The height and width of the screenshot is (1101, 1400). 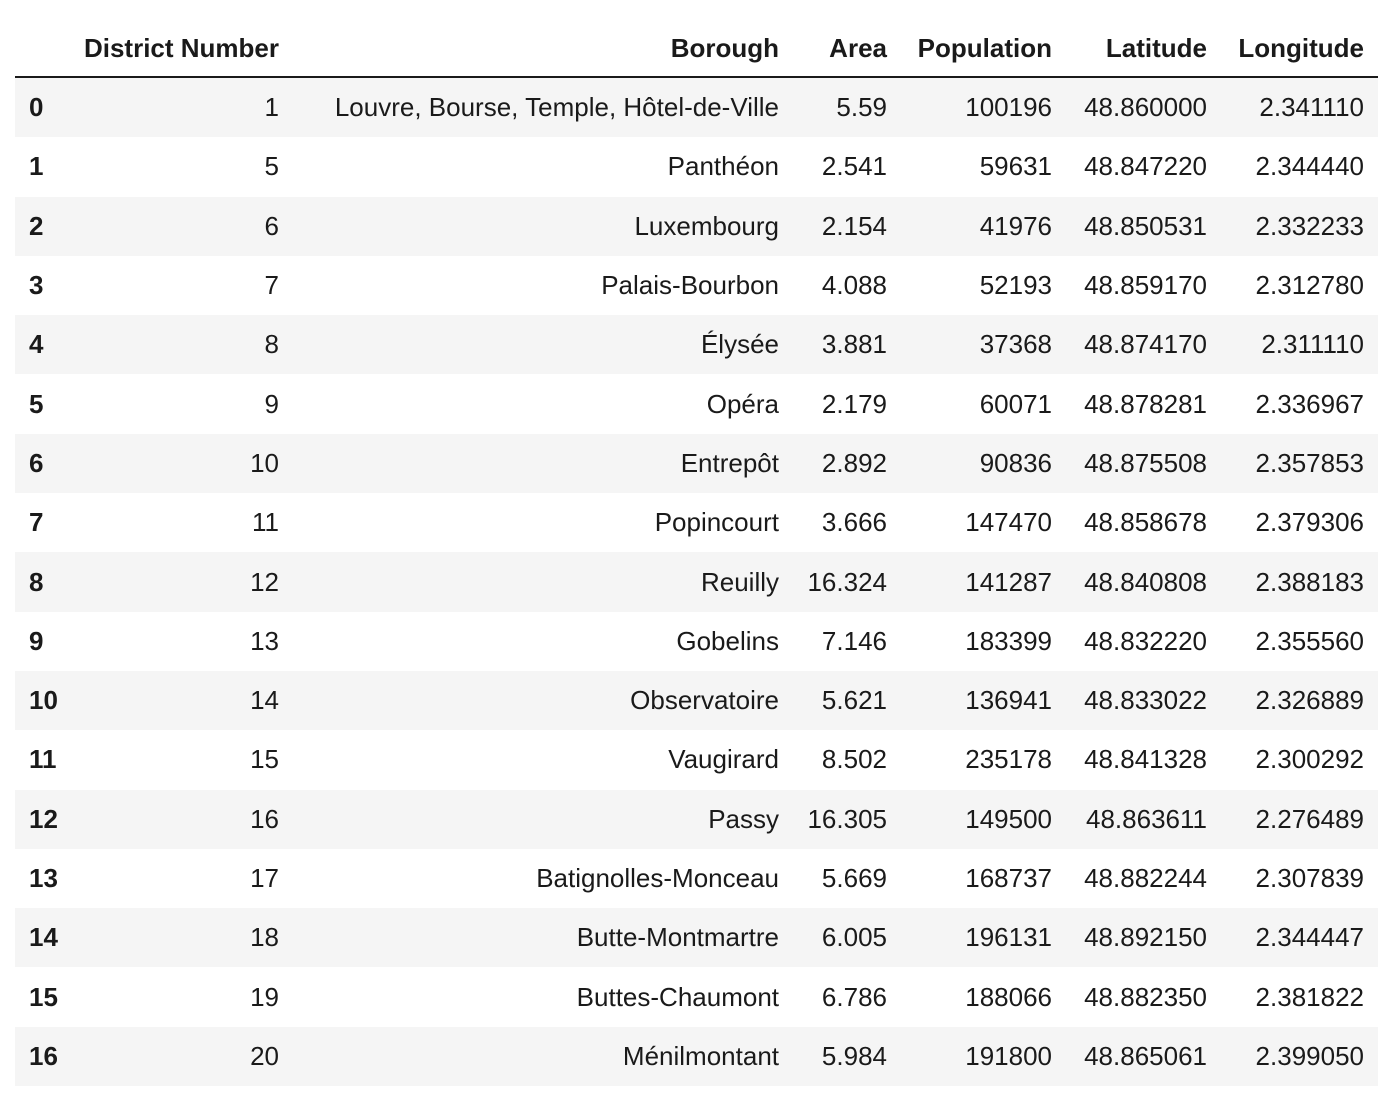 What do you see at coordinates (43, 759) in the screenshot?
I see `index-cell: 11` at bounding box center [43, 759].